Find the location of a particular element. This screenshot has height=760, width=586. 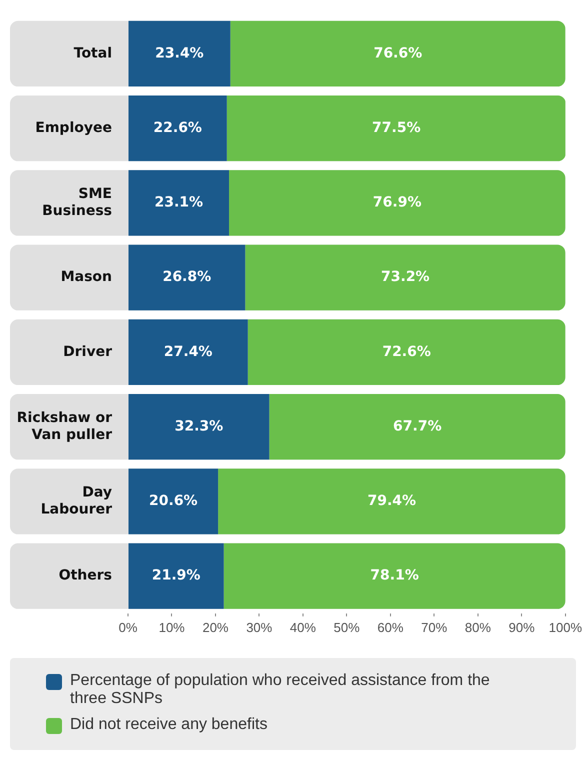

data-label: 76.9% is located at coordinates (397, 202).